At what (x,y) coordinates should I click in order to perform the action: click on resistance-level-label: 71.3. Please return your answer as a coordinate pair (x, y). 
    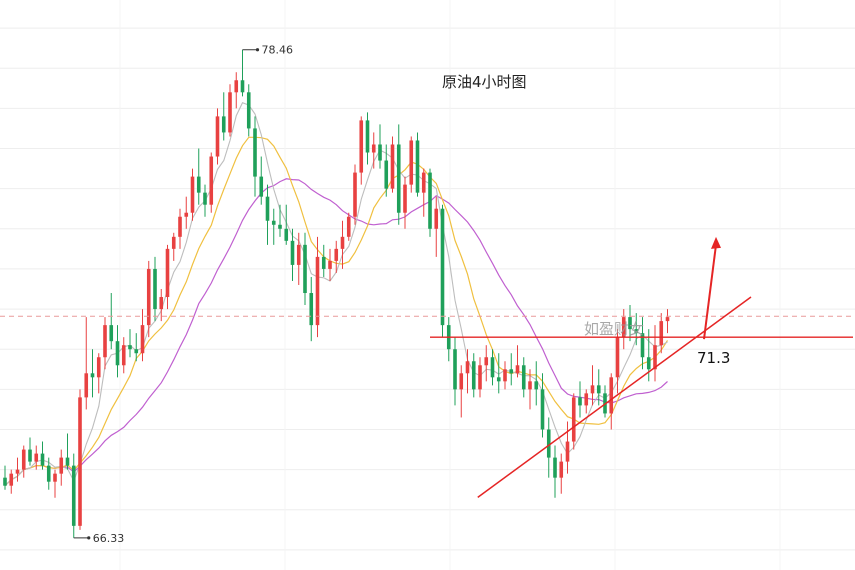
    Looking at the image, I should click on (713, 358).